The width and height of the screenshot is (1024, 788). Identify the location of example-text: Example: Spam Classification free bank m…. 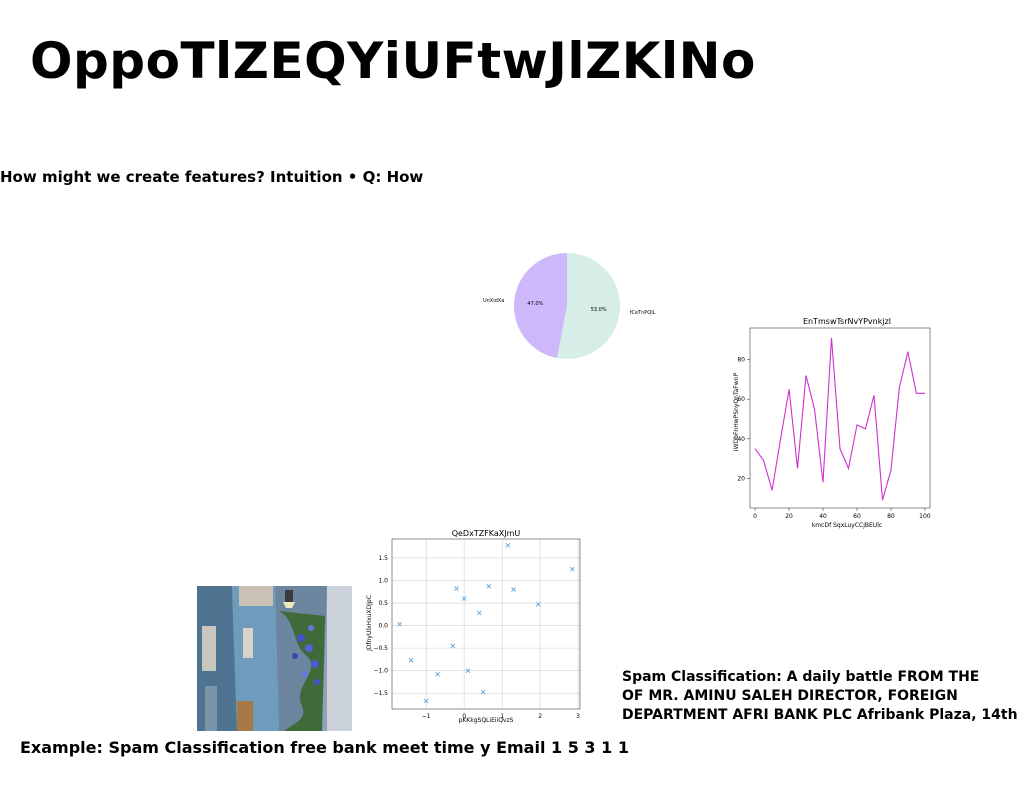
(324, 747).